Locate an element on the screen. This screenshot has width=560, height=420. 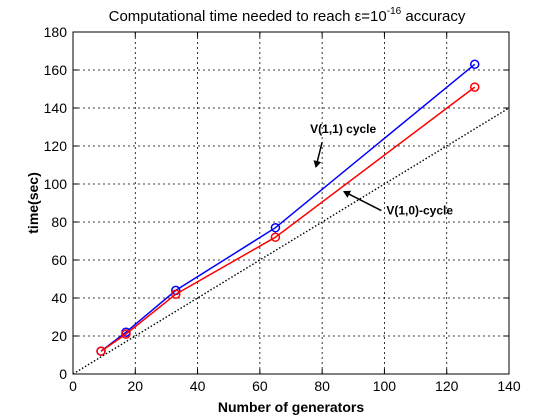
annotation-label: V(1,1) cycle is located at coordinates (343, 129).